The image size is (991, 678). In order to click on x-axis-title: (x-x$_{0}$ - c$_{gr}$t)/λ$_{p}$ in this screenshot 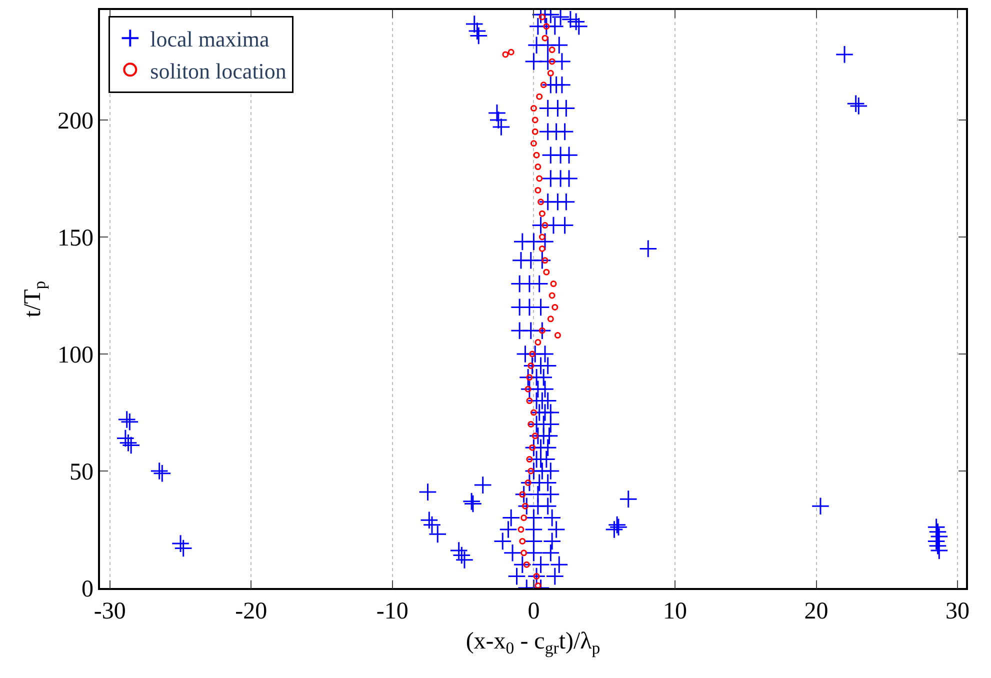, I will do `click(533, 643)`.